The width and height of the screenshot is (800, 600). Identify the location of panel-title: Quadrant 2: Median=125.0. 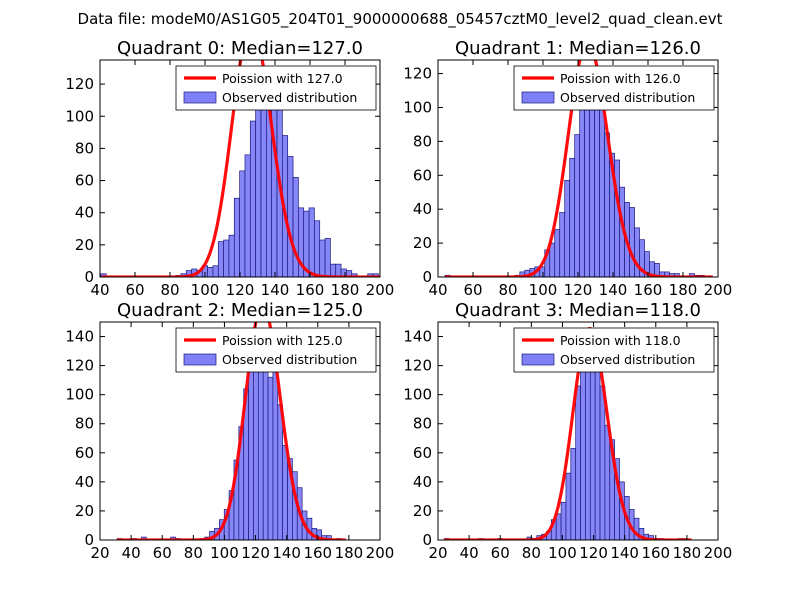
(240, 310).